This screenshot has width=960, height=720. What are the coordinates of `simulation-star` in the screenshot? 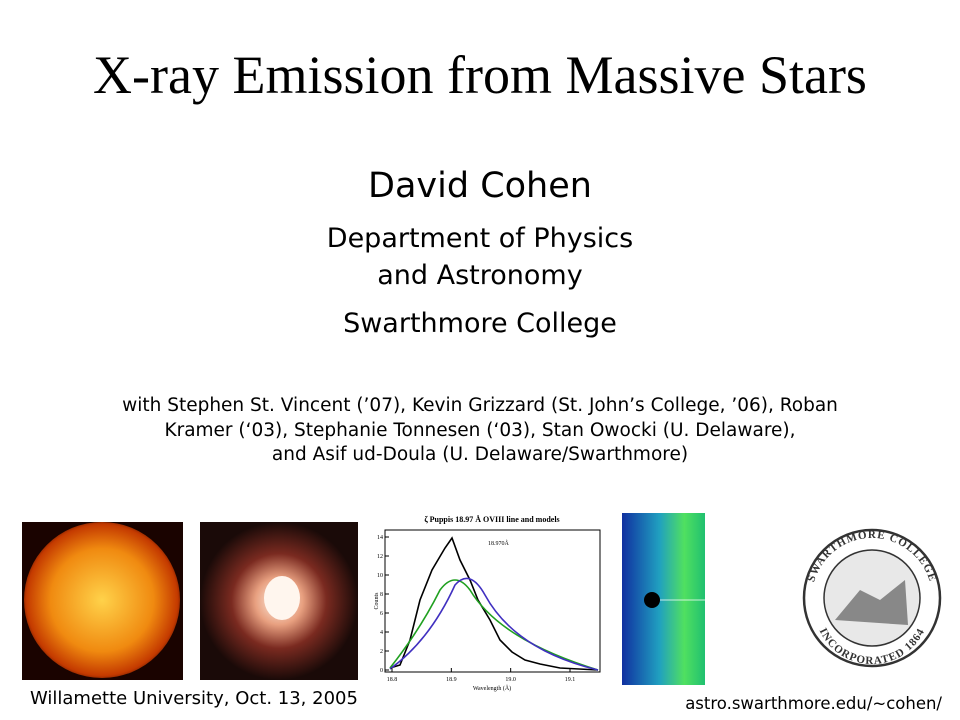 It's located at (652, 600).